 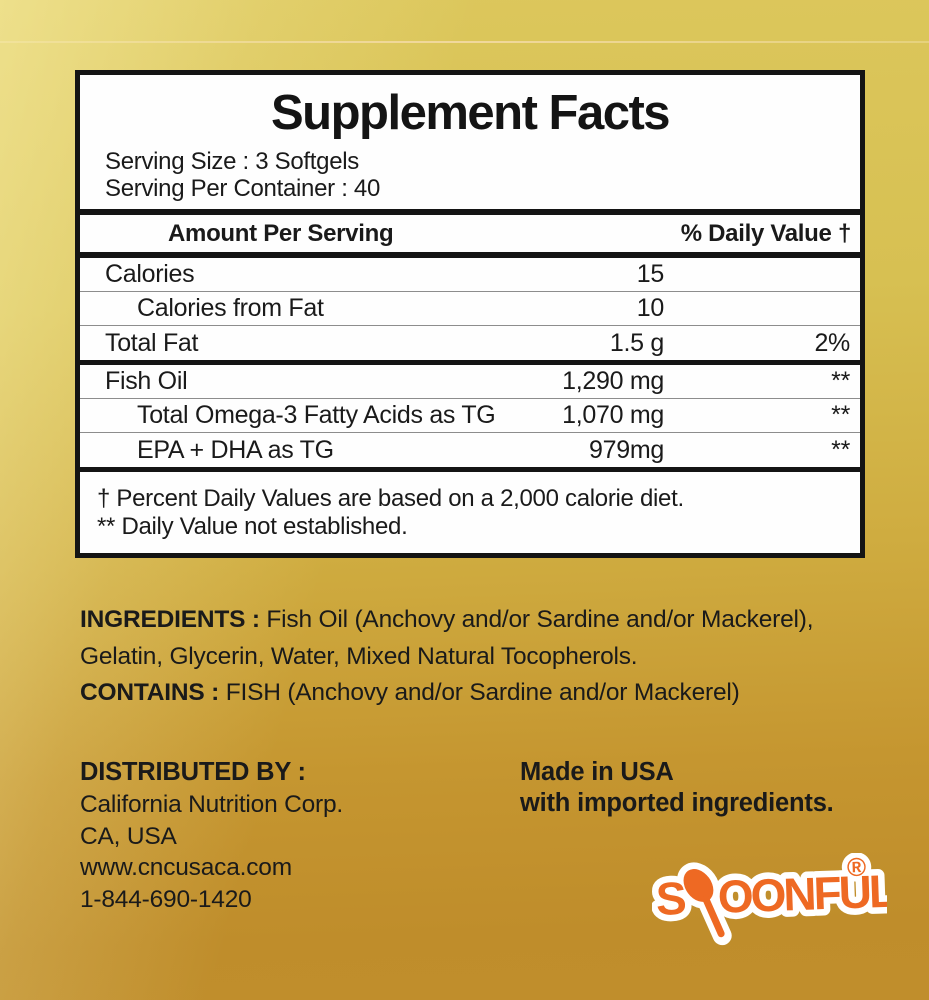 What do you see at coordinates (193, 772) in the screenshot?
I see `distributed-by-label: DISTRIBUTED BY :` at bounding box center [193, 772].